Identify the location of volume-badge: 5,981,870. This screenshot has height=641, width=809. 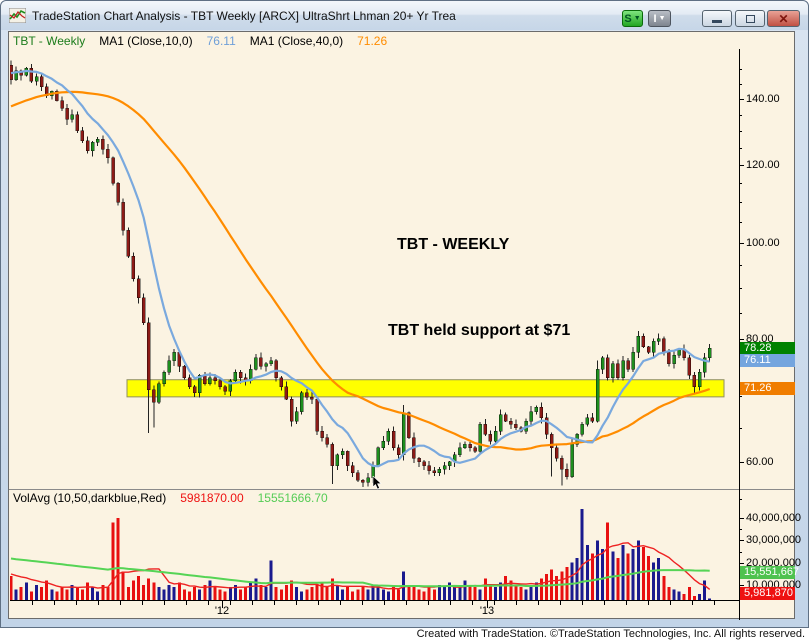
(767, 594).